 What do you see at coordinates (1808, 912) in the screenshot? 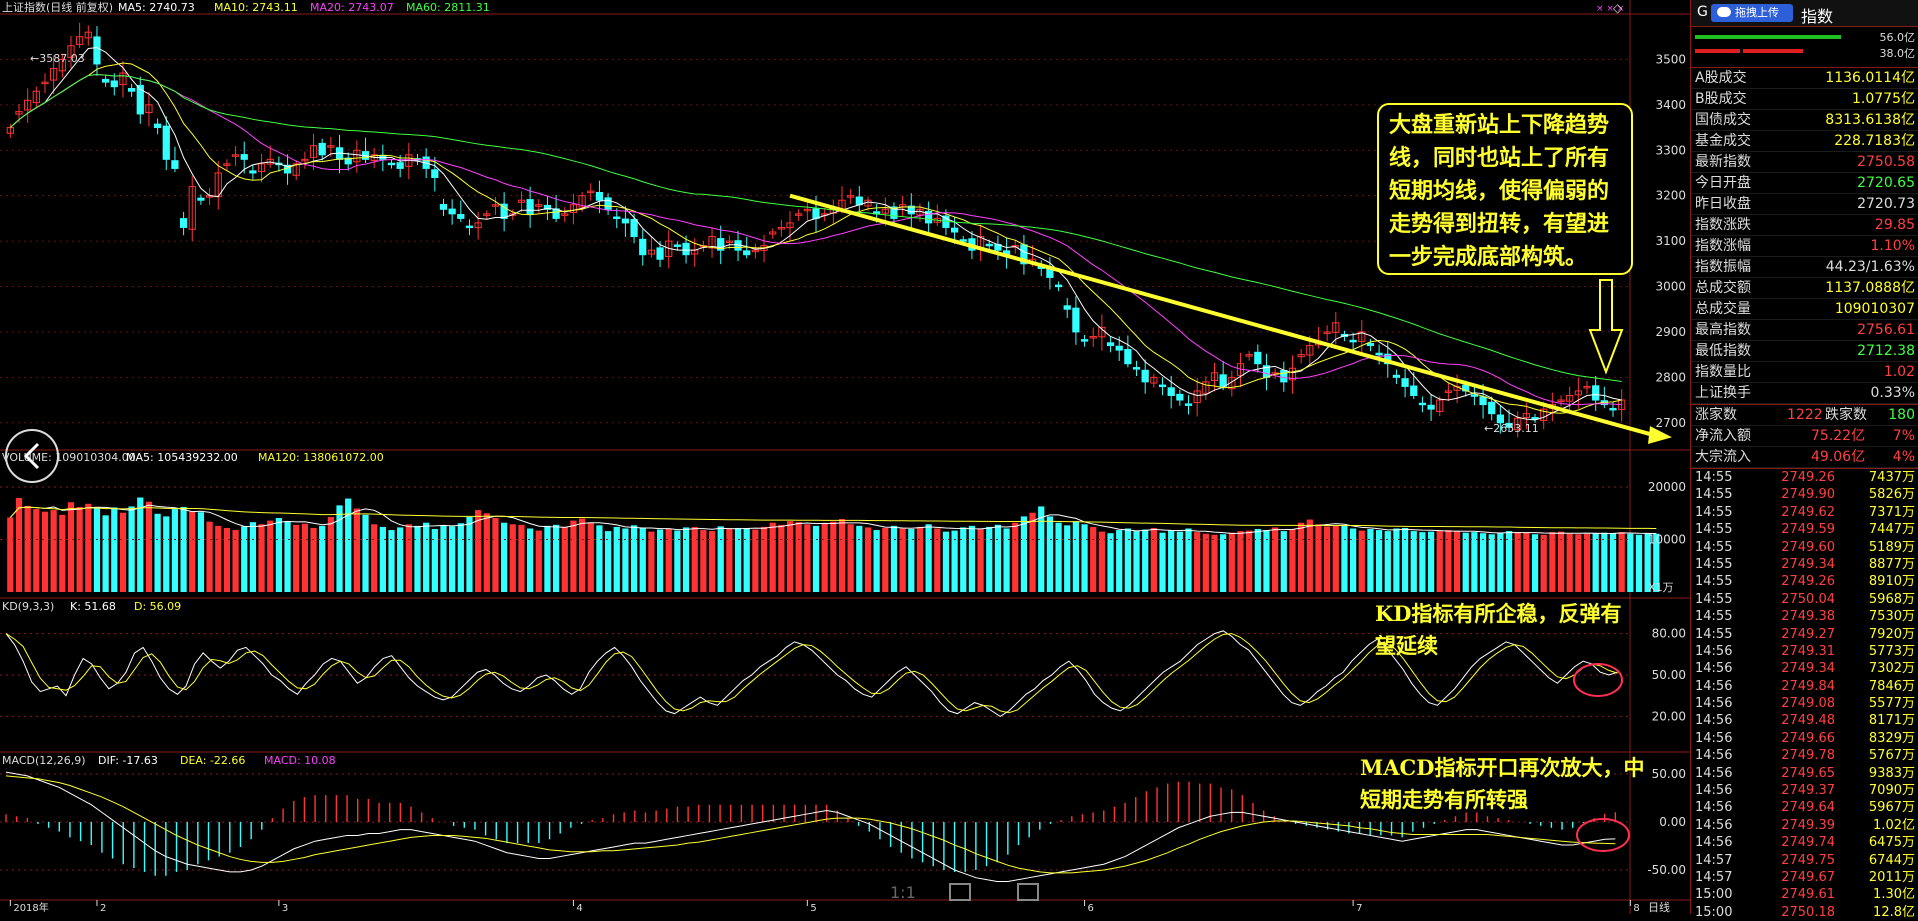
I see `tick-price: 2750.18` at bounding box center [1808, 912].